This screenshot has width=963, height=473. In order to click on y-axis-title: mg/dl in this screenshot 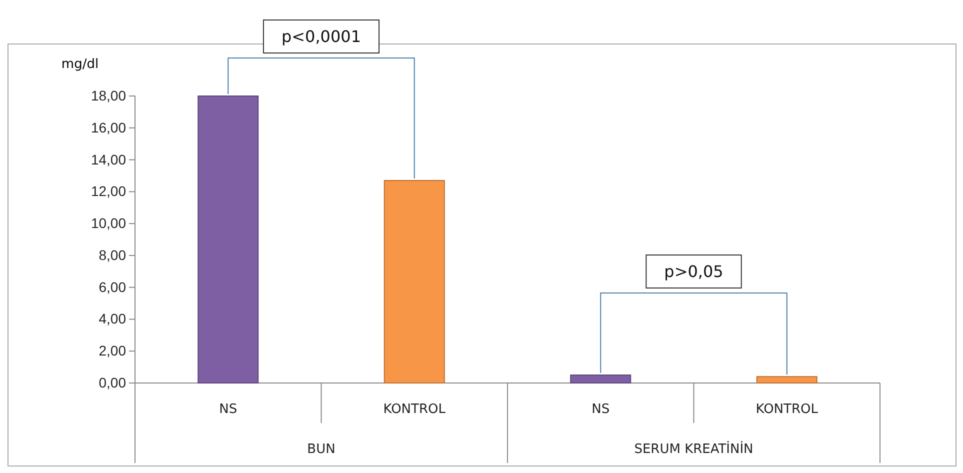, I will do `click(80, 64)`.